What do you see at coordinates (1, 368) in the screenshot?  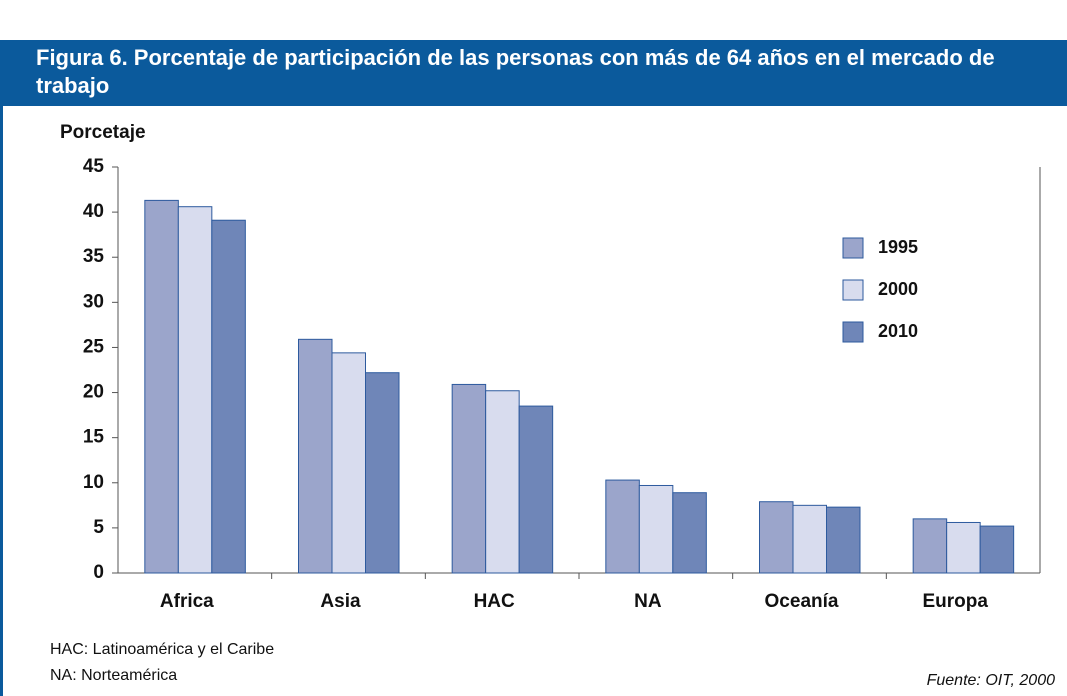 I see `left-border` at bounding box center [1, 368].